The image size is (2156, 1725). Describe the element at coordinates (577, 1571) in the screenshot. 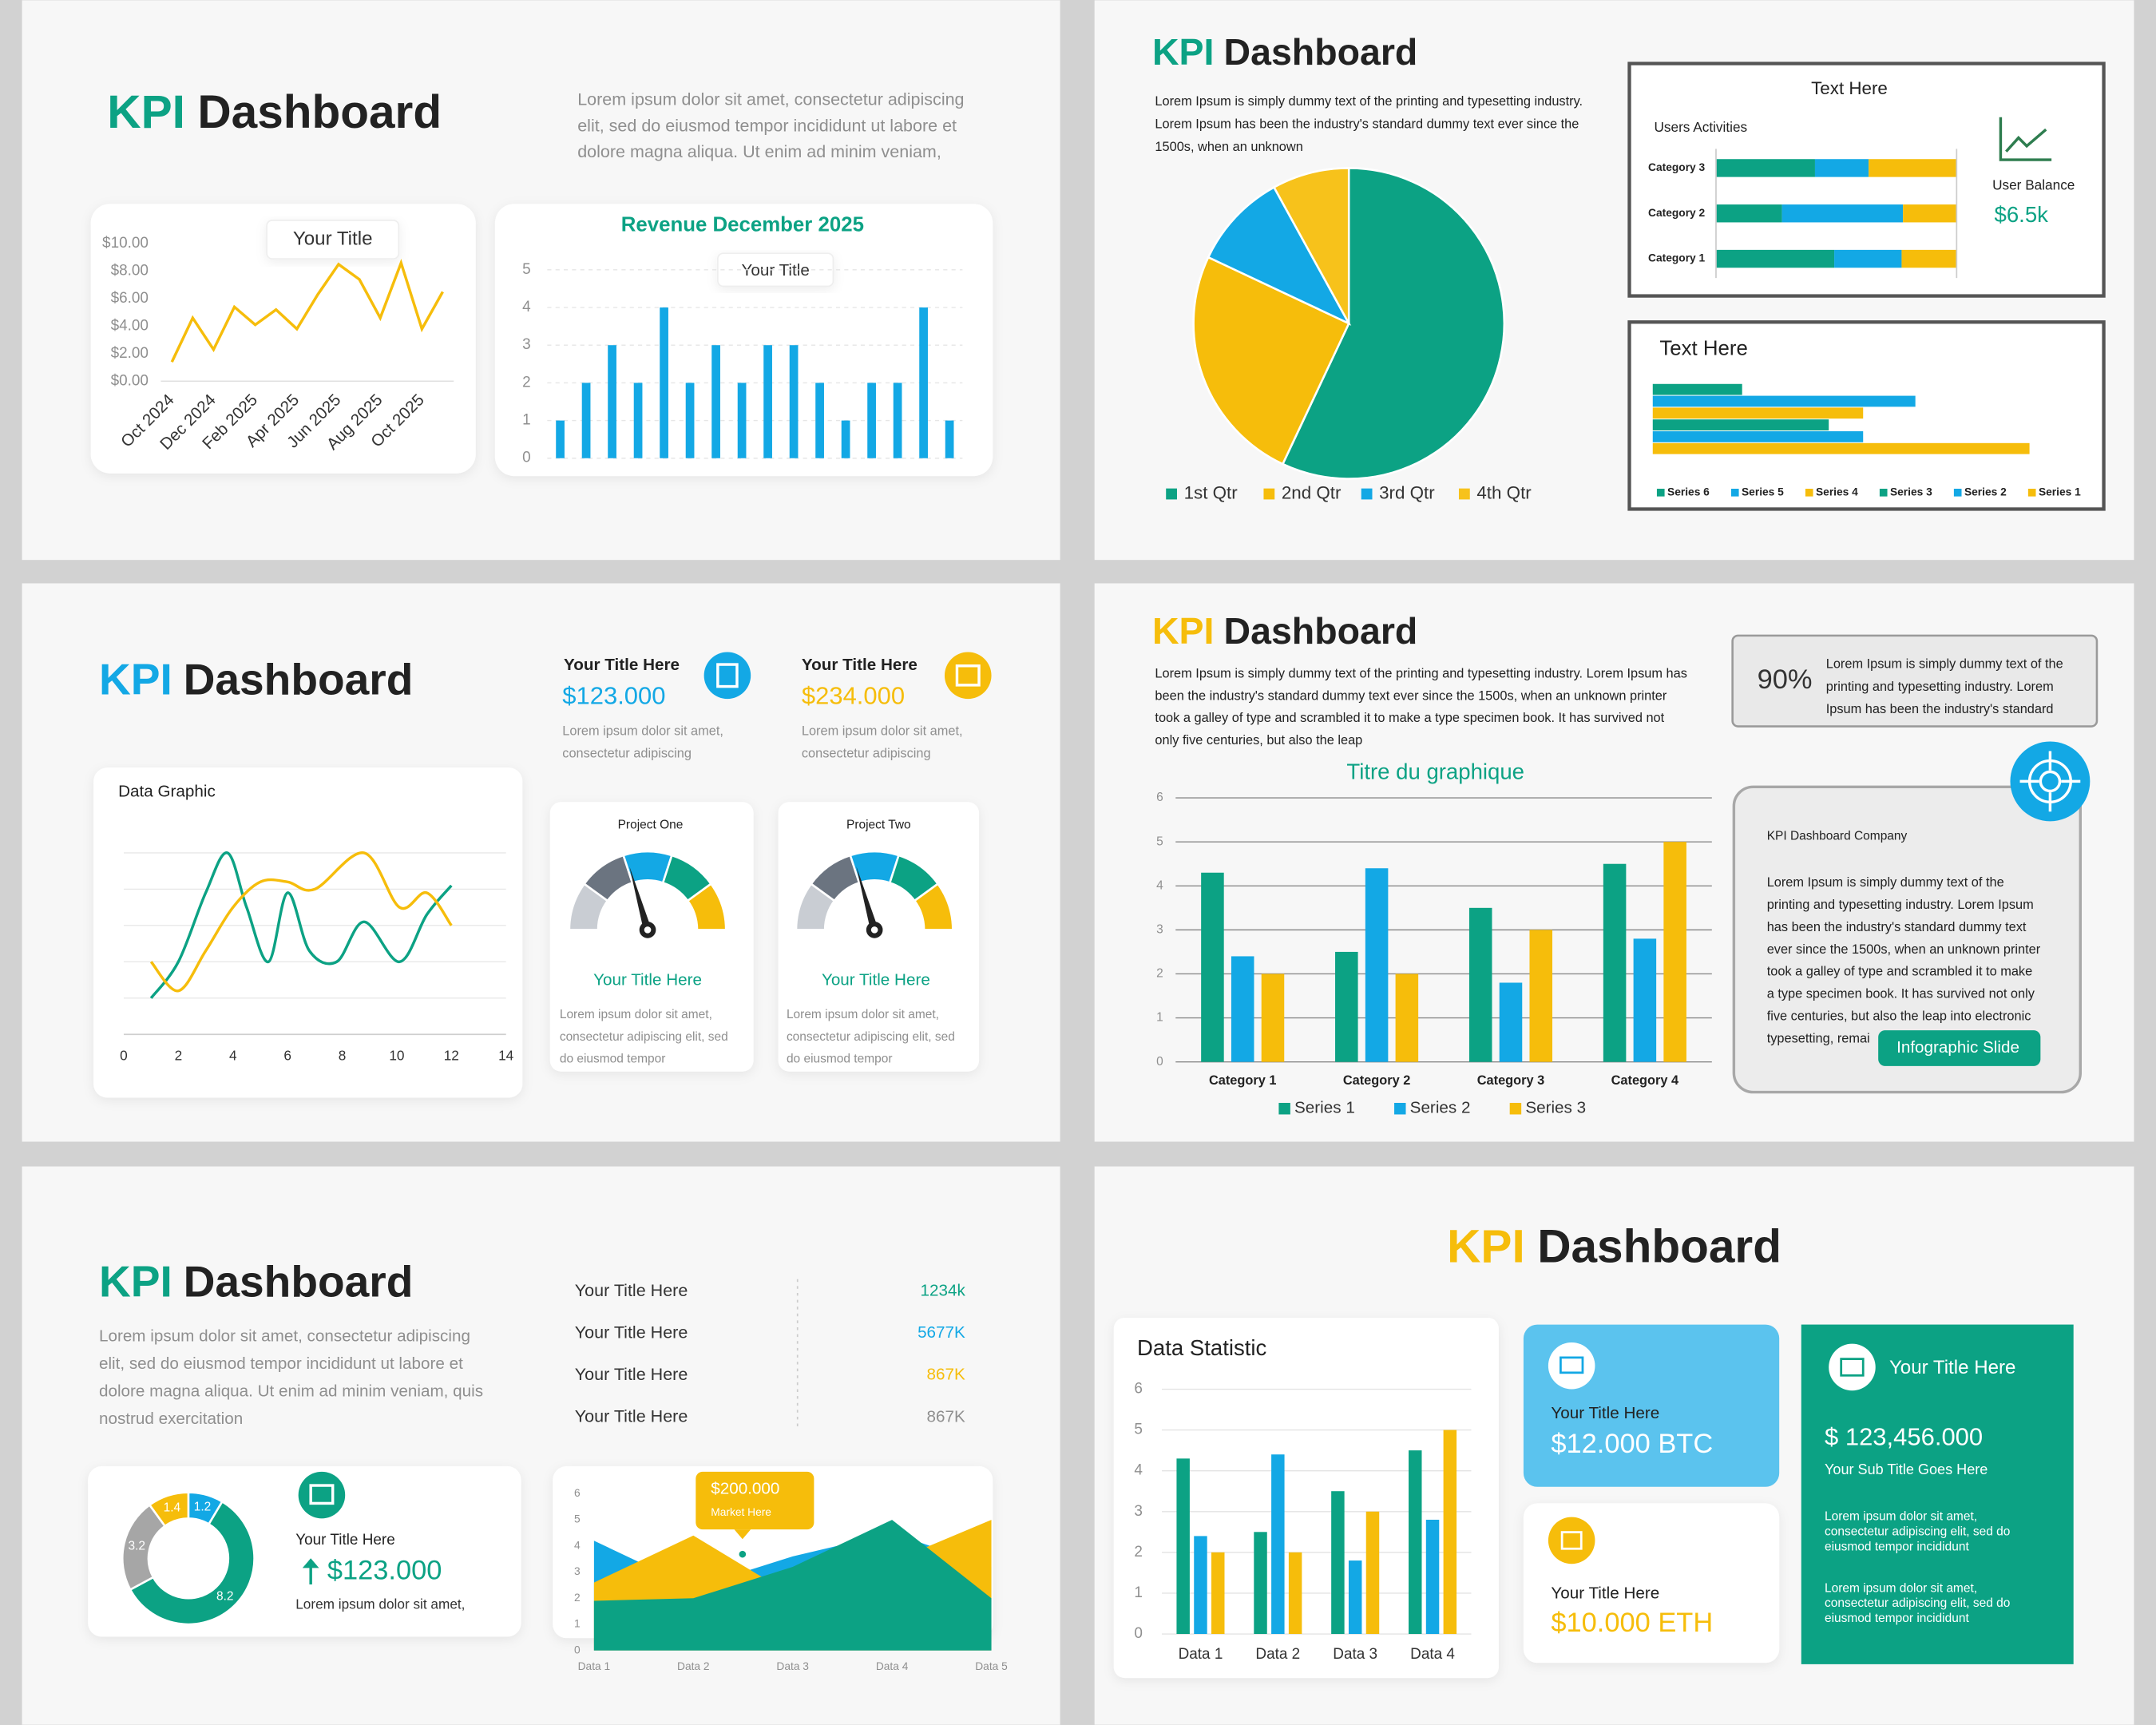

I see `y-tick-label: 3` at that location.